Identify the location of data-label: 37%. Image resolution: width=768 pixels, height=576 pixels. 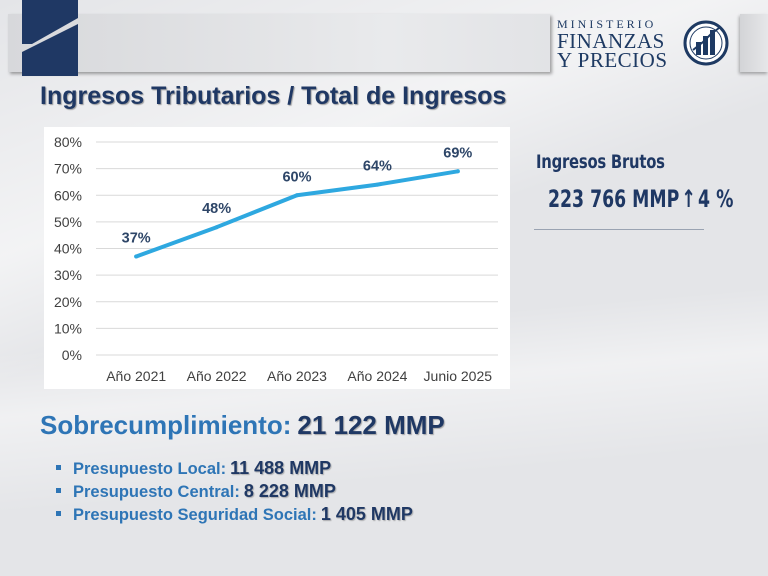
(136, 238).